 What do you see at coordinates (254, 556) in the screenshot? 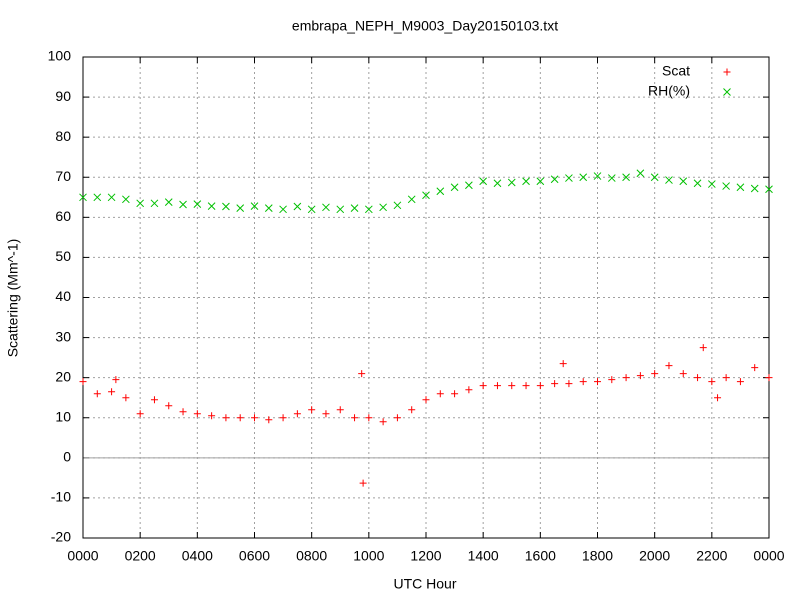
I see `x-tick-label: 0600` at bounding box center [254, 556].